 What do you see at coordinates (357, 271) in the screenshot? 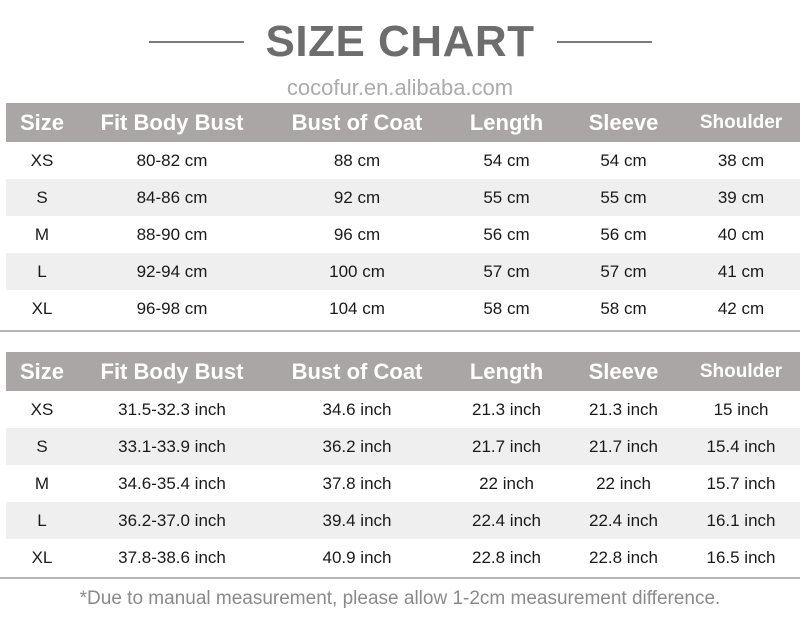
I see `table-cell: 100 cm` at bounding box center [357, 271].